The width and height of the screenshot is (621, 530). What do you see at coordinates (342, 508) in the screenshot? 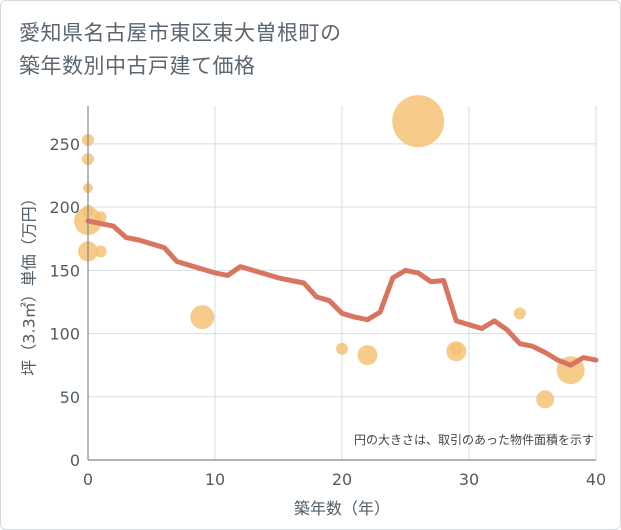
I see `x-axis-label: 築年数（年）` at bounding box center [342, 508].